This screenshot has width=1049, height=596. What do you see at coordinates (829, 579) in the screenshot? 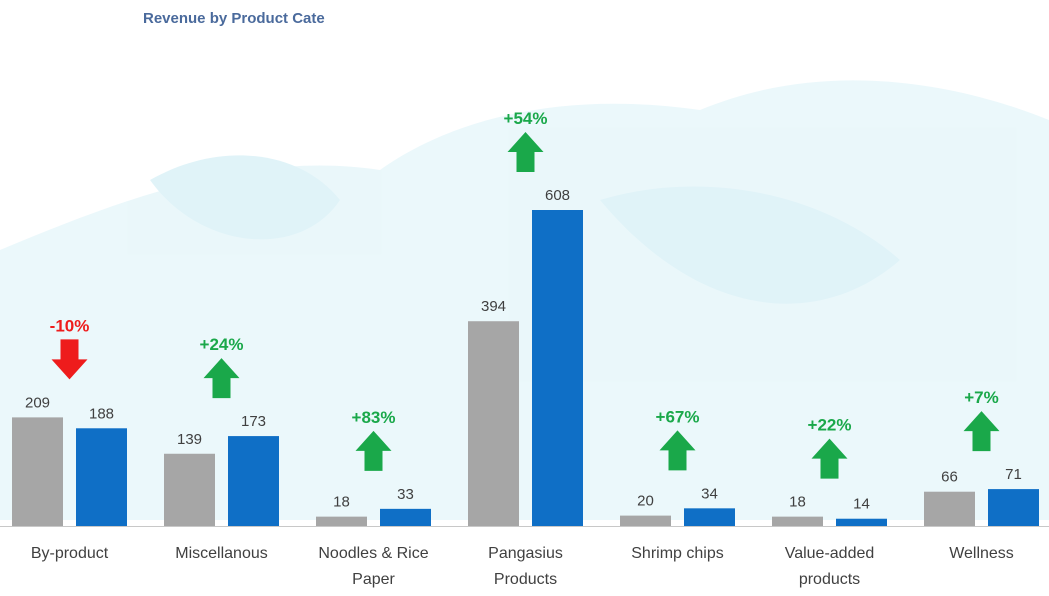
I see `category-label: products` at bounding box center [829, 579].